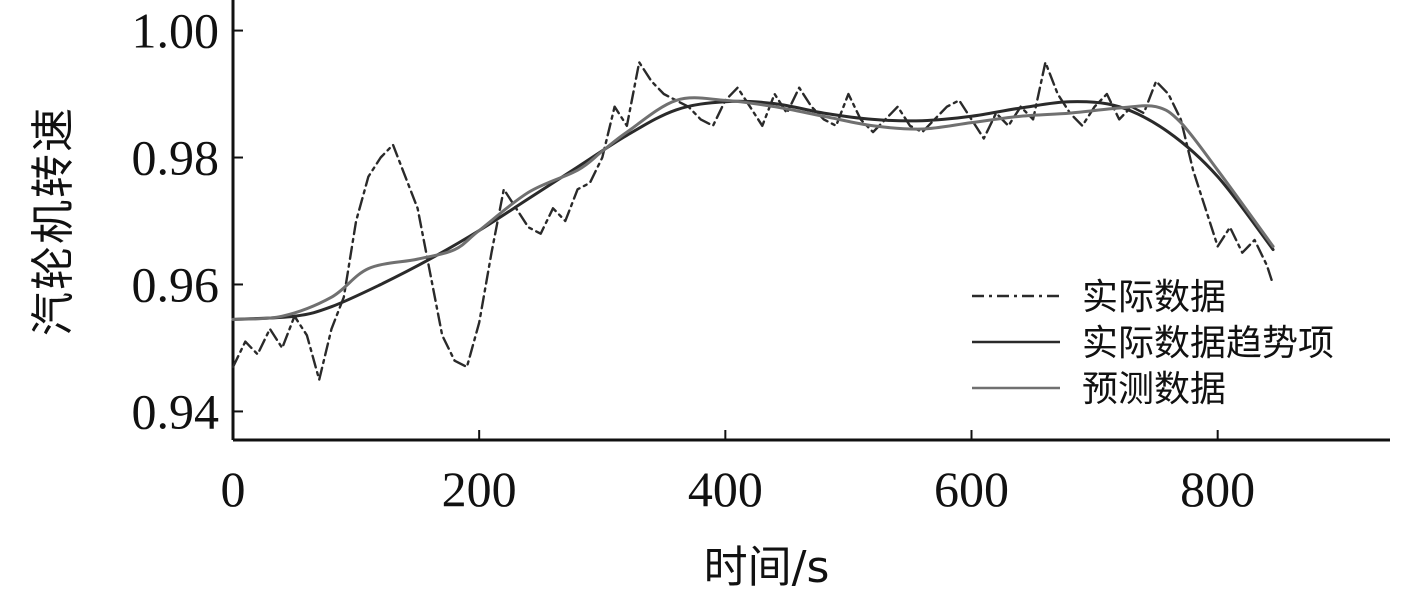 This screenshot has width=1417, height=600. Describe the element at coordinates (176, 284) in the screenshot. I see `y-tick-label: 0.96` at that location.